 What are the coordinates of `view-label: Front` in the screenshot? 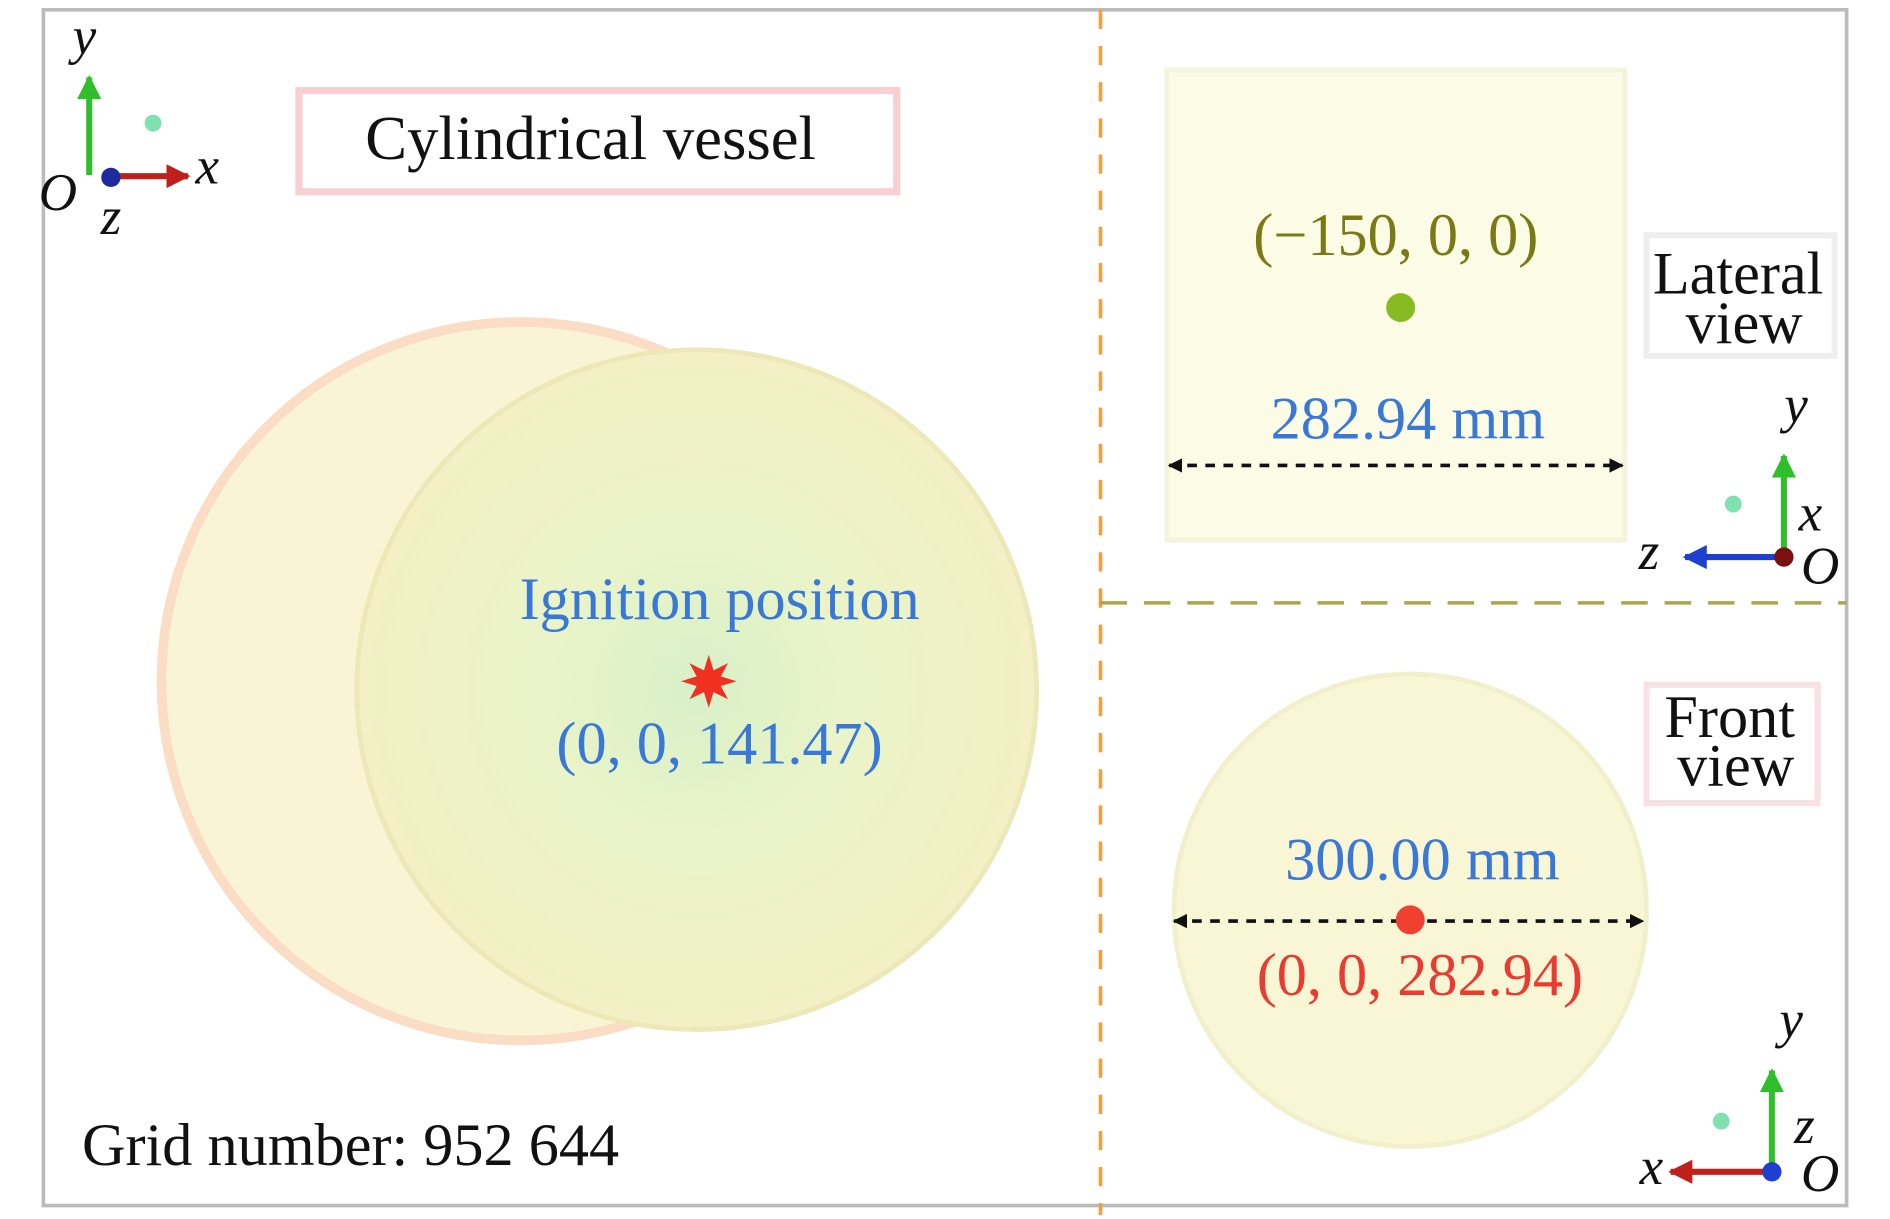 It's located at (1729, 717).